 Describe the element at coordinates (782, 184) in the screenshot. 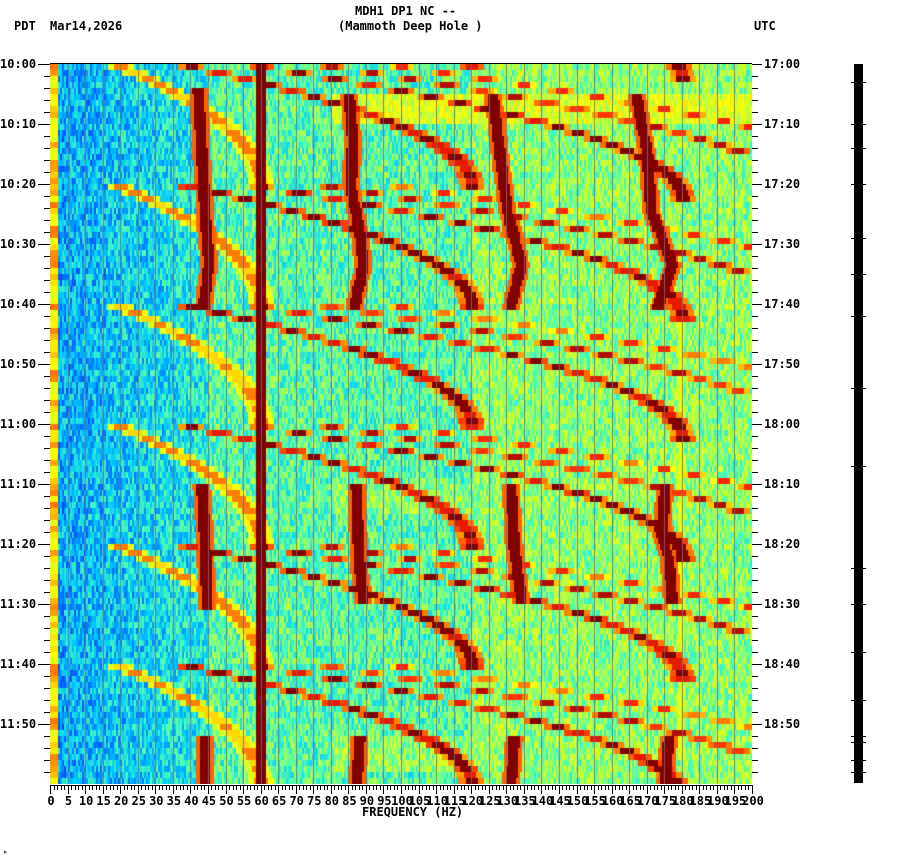

I see `y-tick-label-right: 17:20` at that location.